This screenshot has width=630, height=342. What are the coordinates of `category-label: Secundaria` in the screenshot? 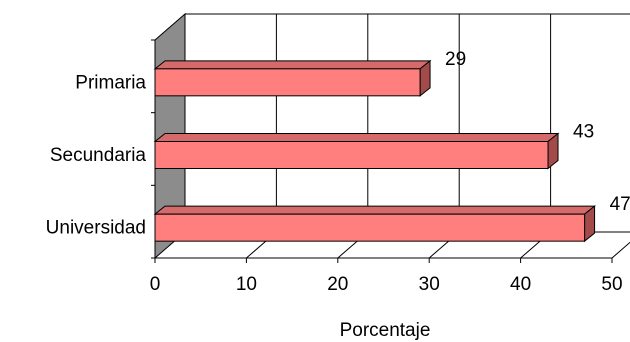 It's located at (98, 155).